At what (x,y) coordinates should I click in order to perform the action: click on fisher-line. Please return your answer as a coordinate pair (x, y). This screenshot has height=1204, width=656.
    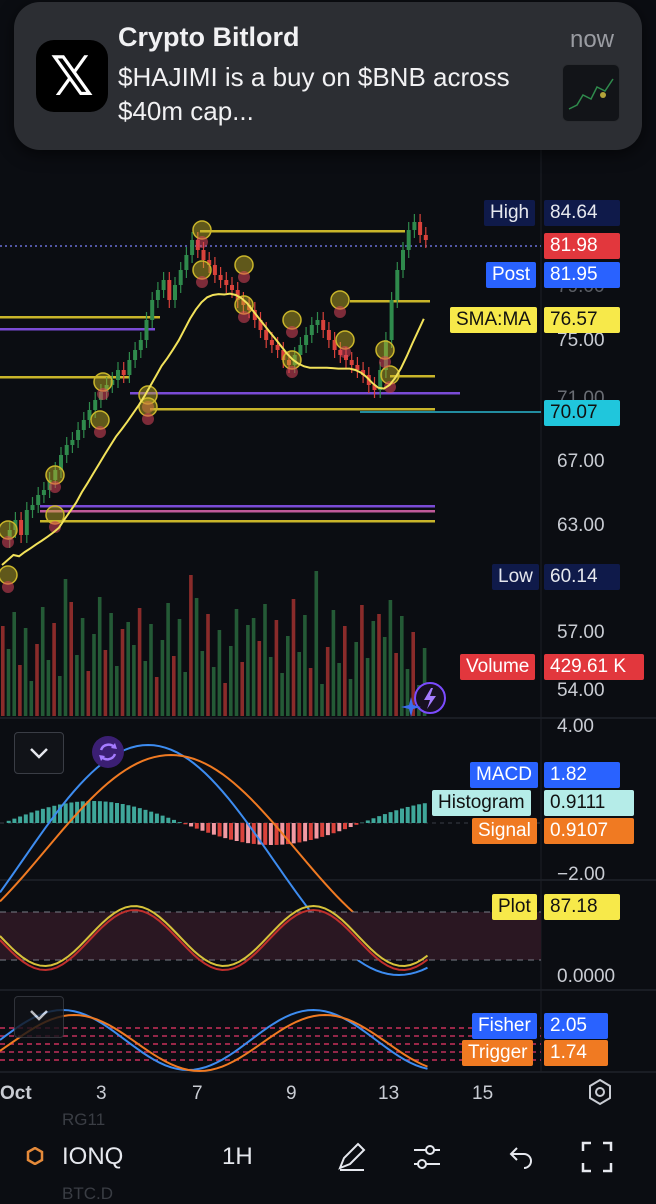
    Looking at the image, I should click on (214, 1040).